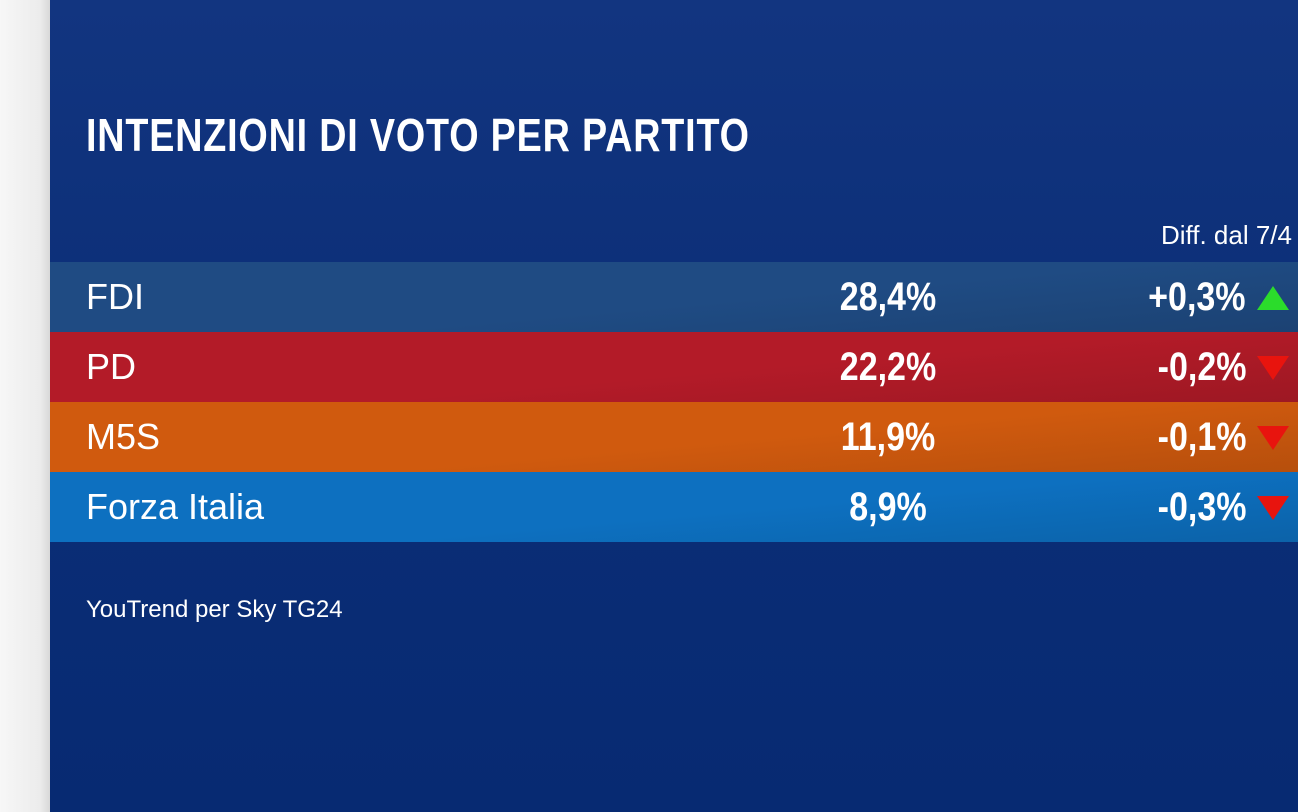 The height and width of the screenshot is (812, 1298). I want to click on party-name: Forza Italia, so click(175, 506).